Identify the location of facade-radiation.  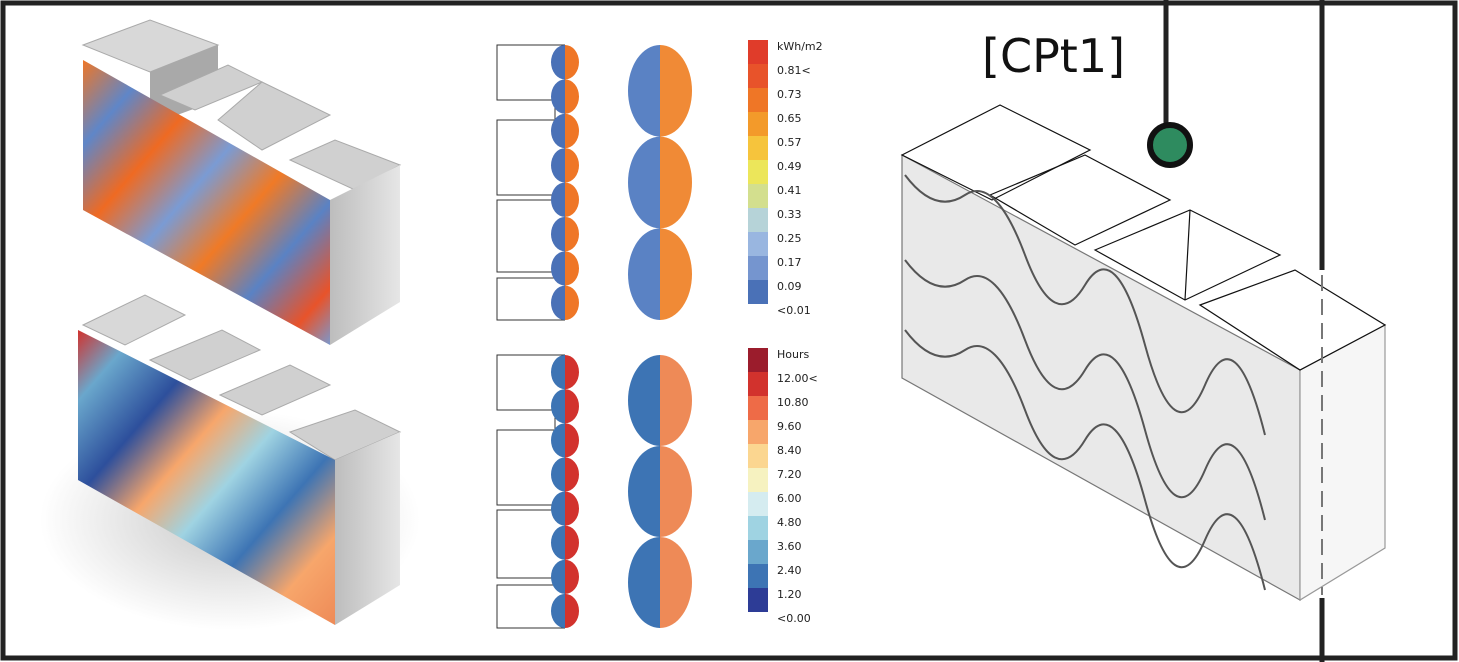
(241, 182).